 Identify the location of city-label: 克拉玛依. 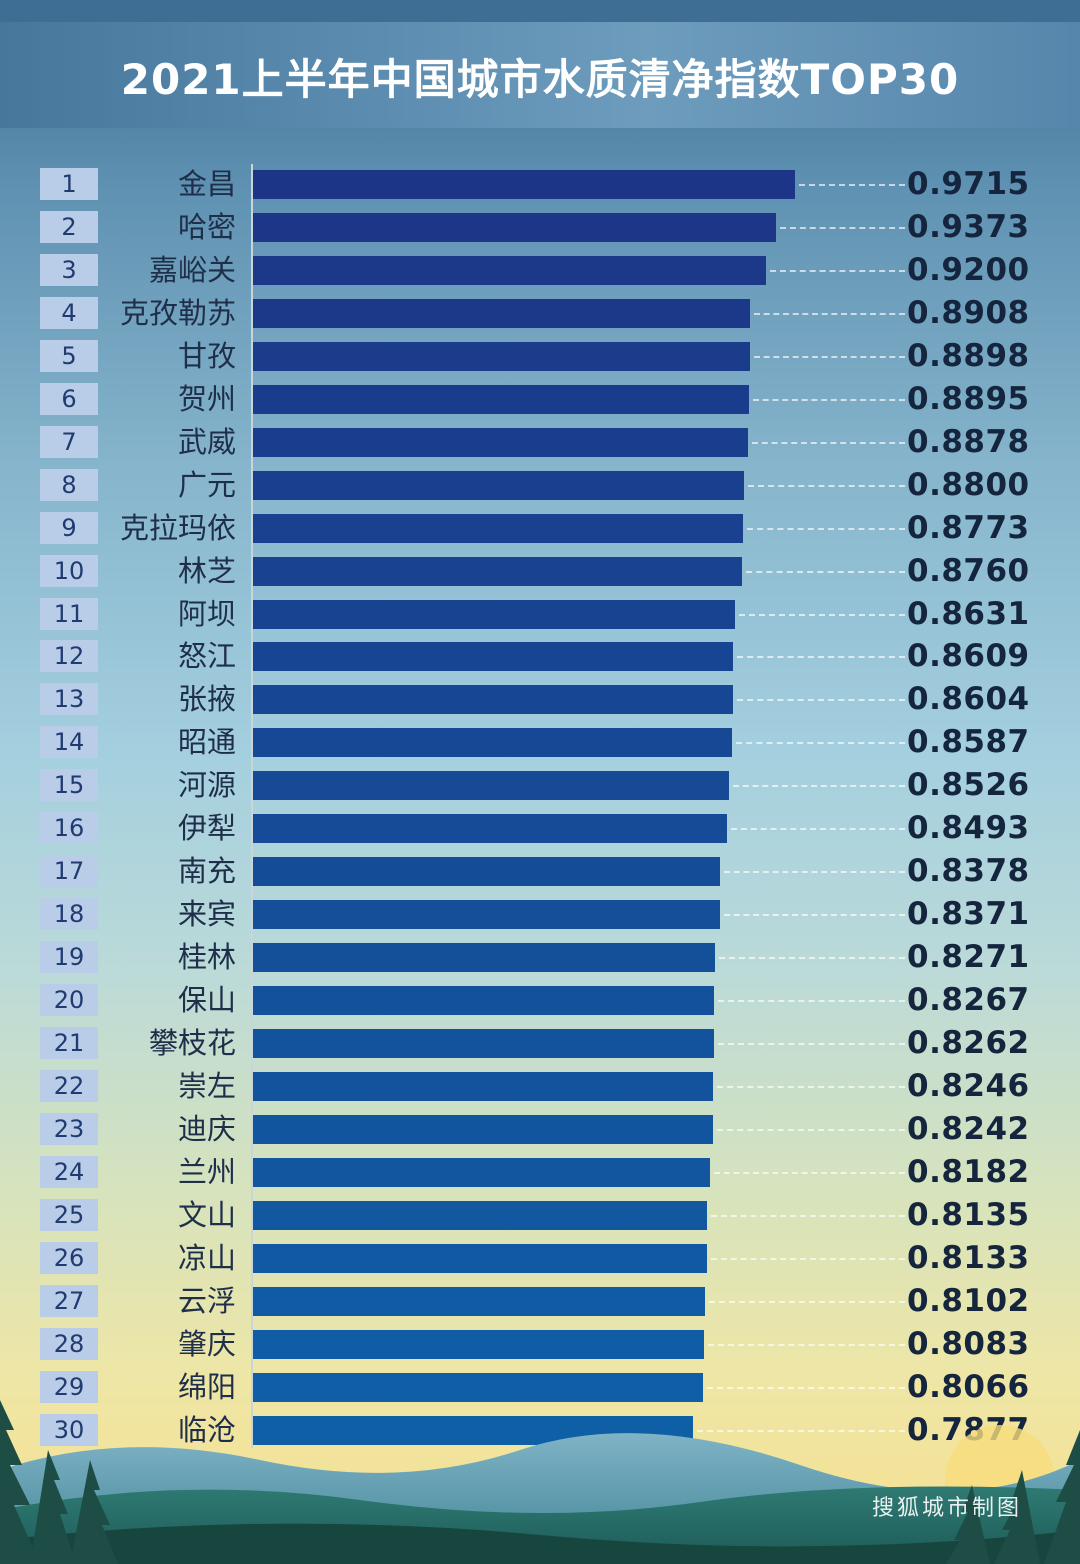
(177, 527).